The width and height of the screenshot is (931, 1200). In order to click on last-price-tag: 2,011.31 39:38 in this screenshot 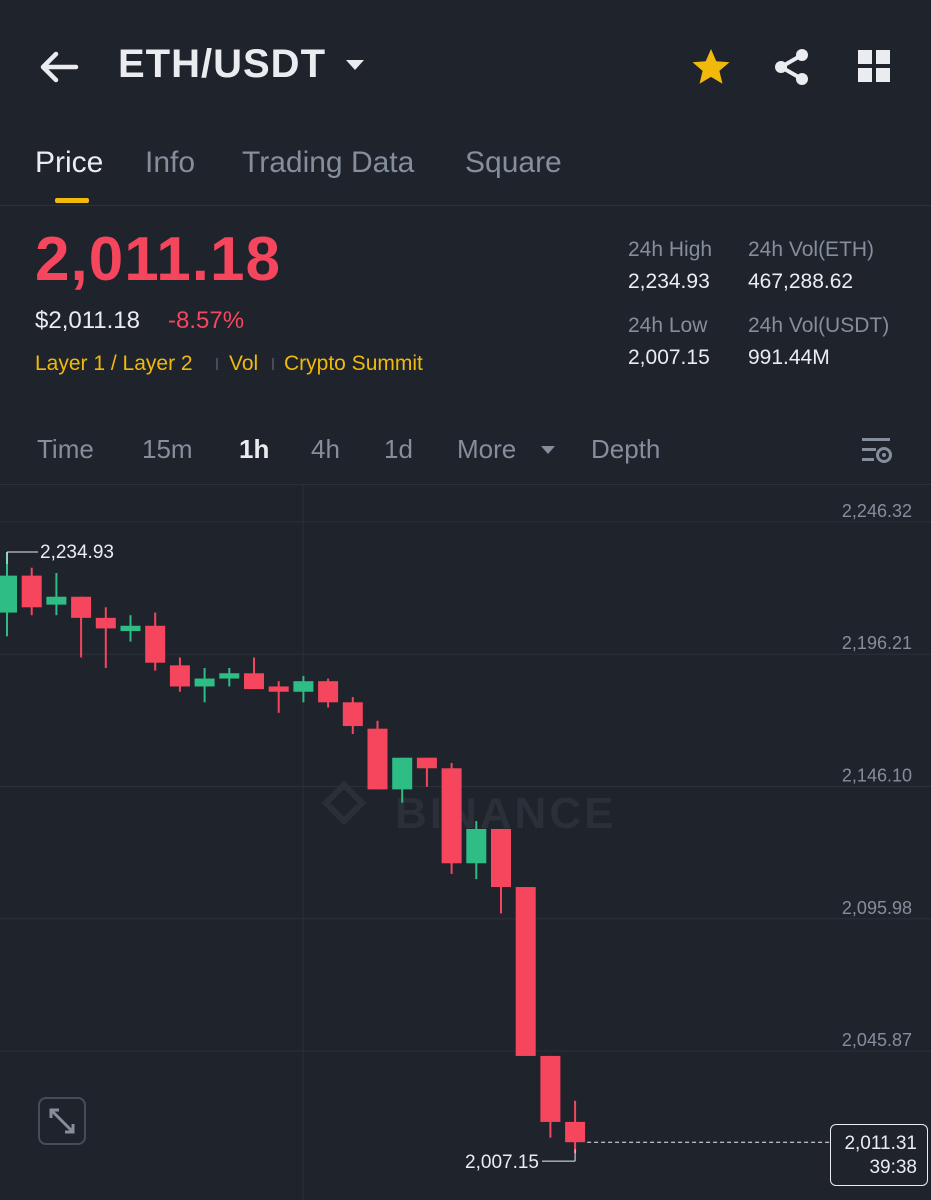, I will do `click(879, 1155)`.